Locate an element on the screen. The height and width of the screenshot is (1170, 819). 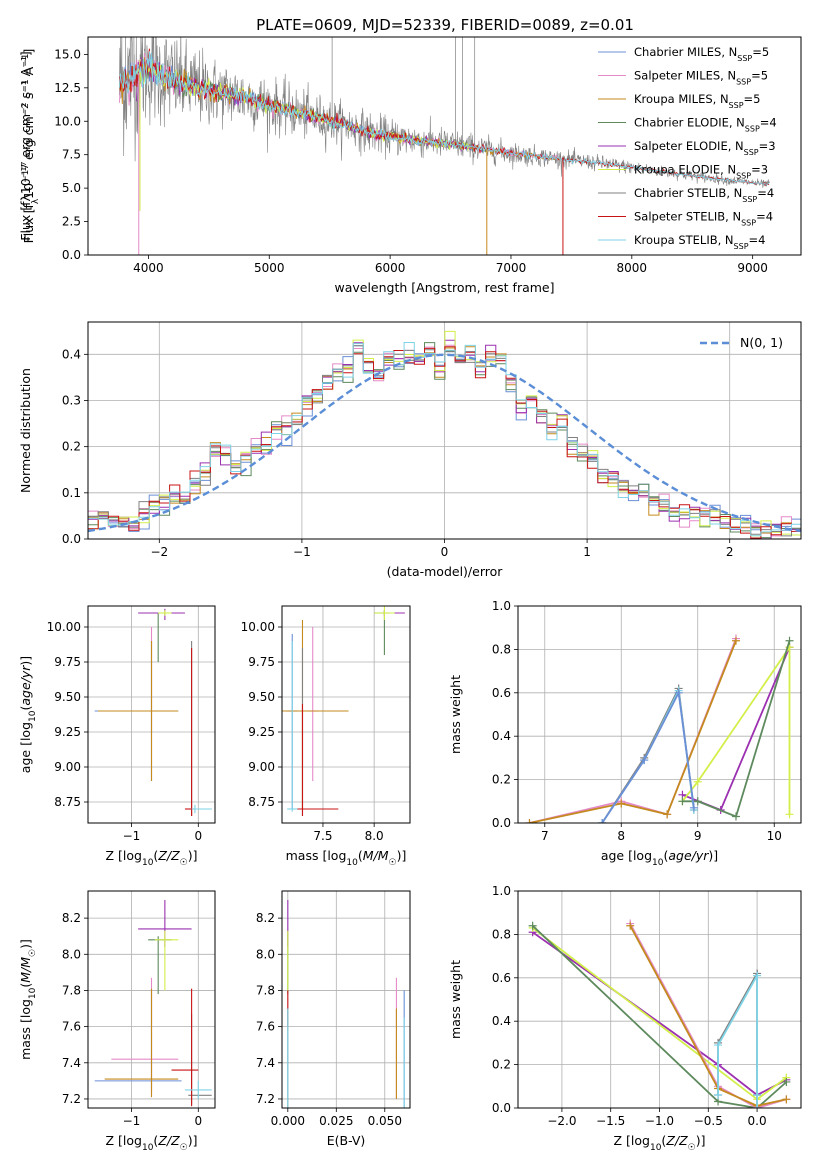
legend-text: Salpeter MILES, N is located at coordinates (685, 76).